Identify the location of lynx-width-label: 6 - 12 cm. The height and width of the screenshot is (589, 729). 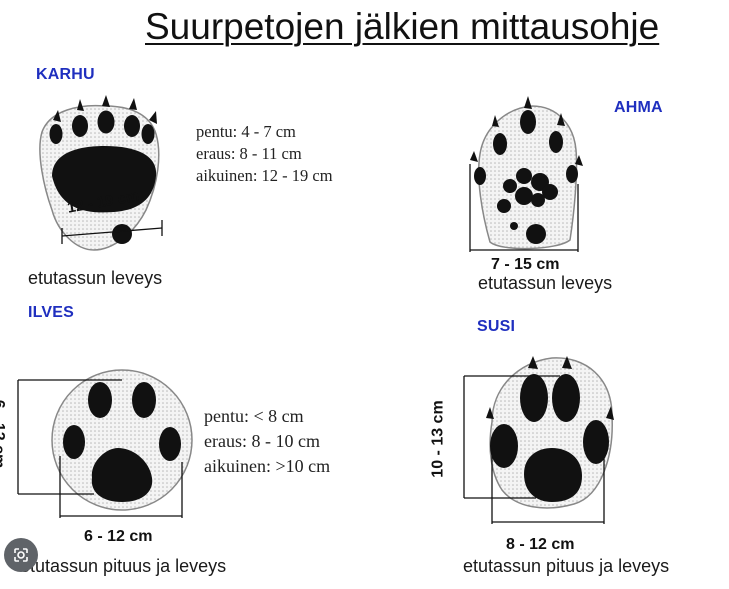
(118, 536).